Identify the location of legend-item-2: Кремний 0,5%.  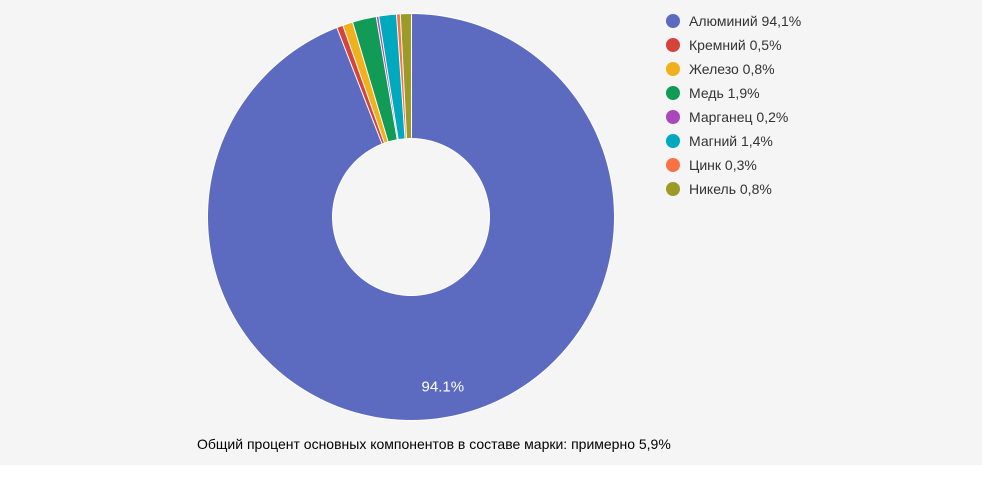
(733, 45).